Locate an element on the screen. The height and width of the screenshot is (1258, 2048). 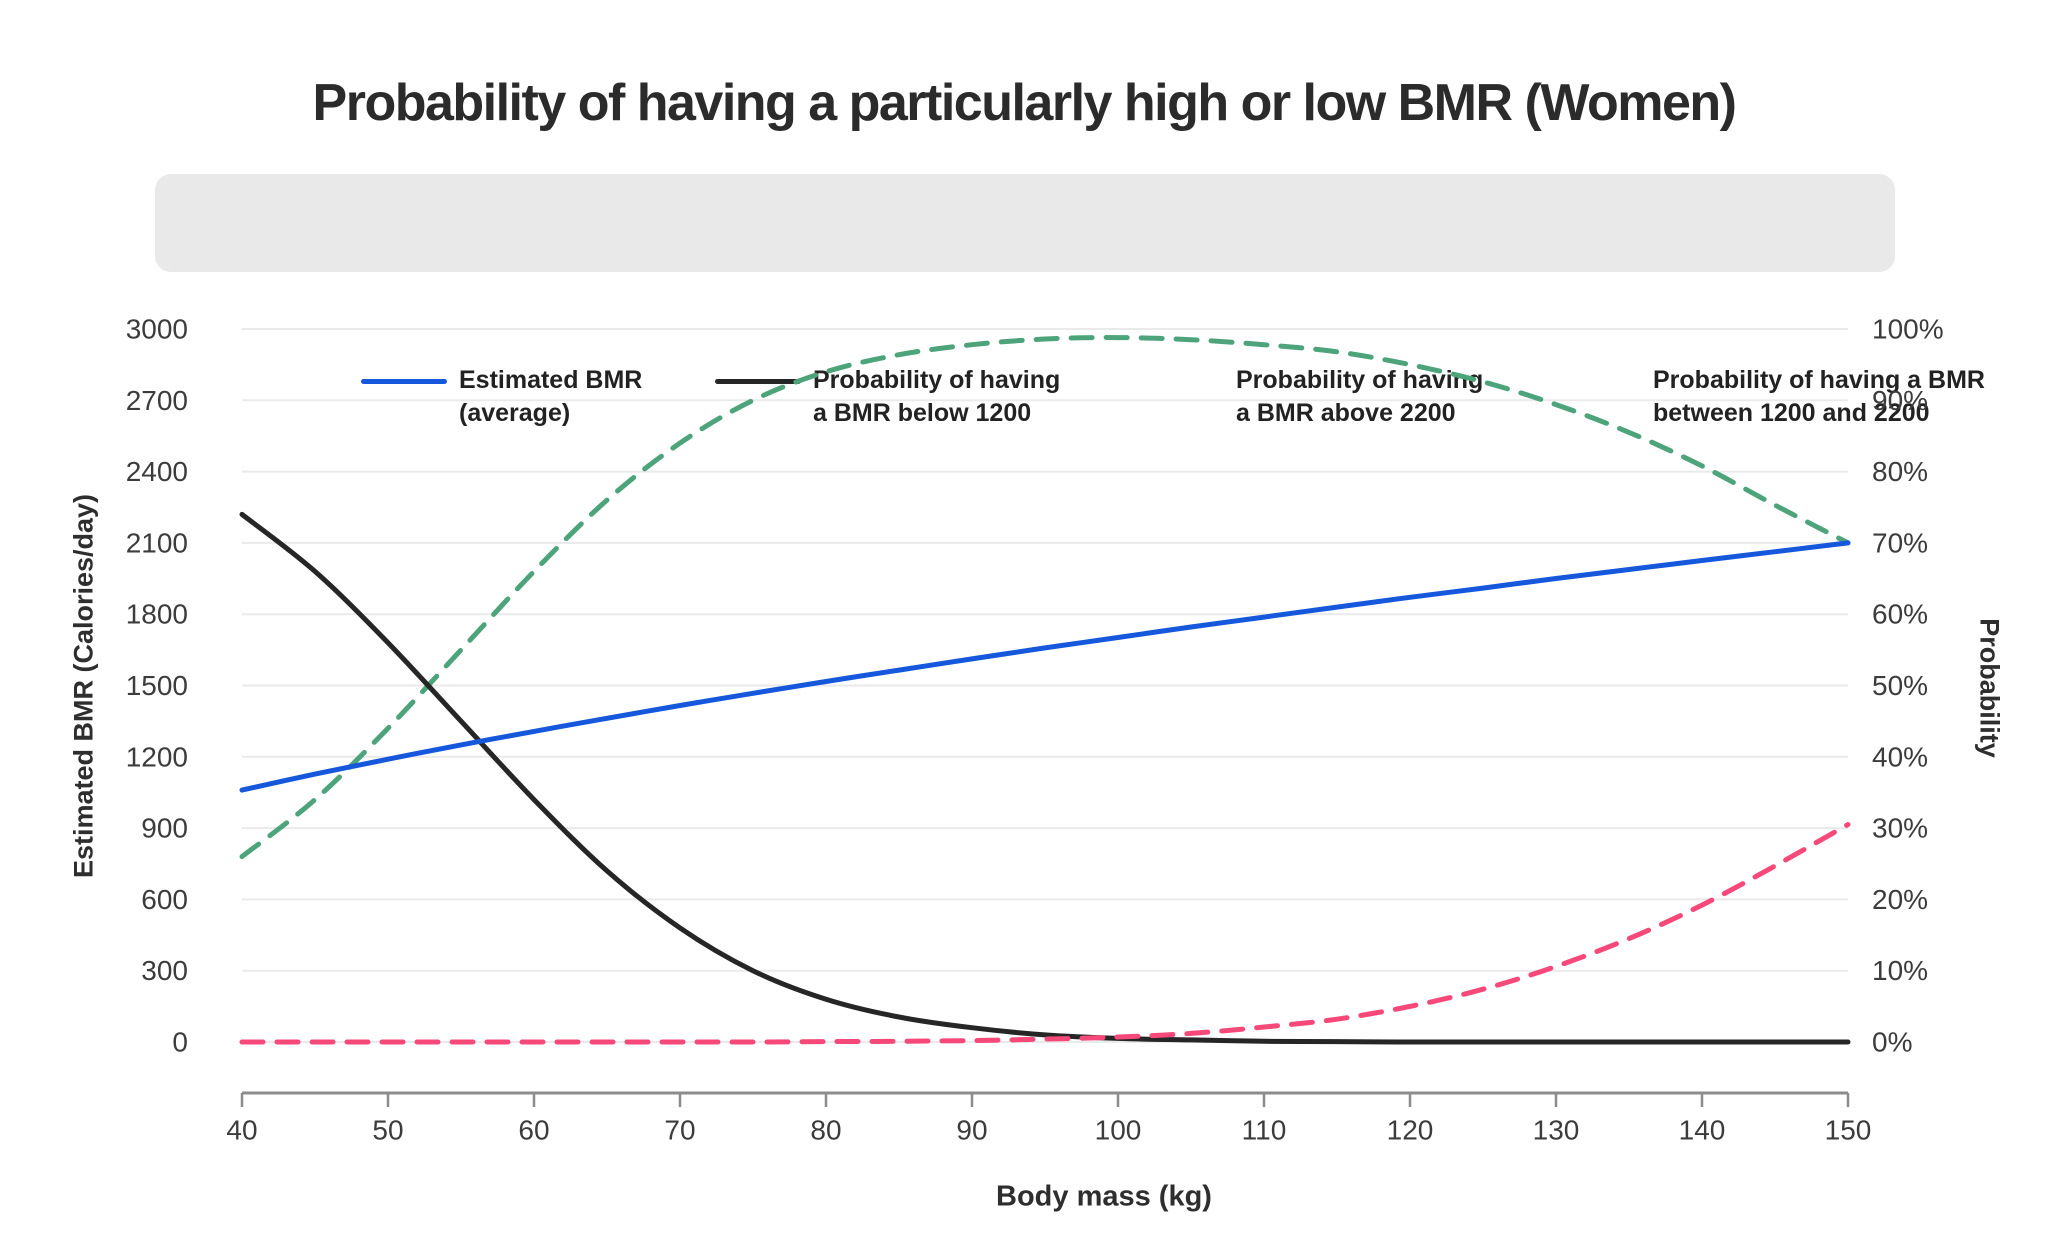
y-left-tick-label: 2700 is located at coordinates (157, 400).